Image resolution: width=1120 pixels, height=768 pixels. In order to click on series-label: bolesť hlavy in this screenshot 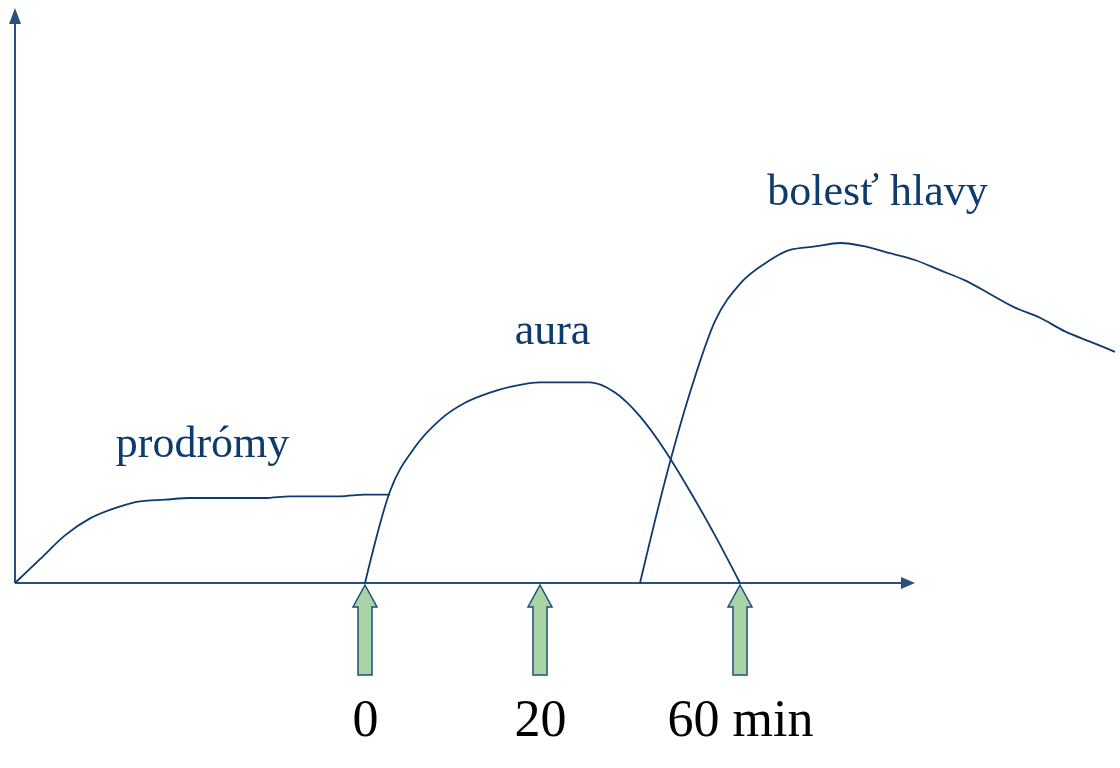, I will do `click(877, 190)`.